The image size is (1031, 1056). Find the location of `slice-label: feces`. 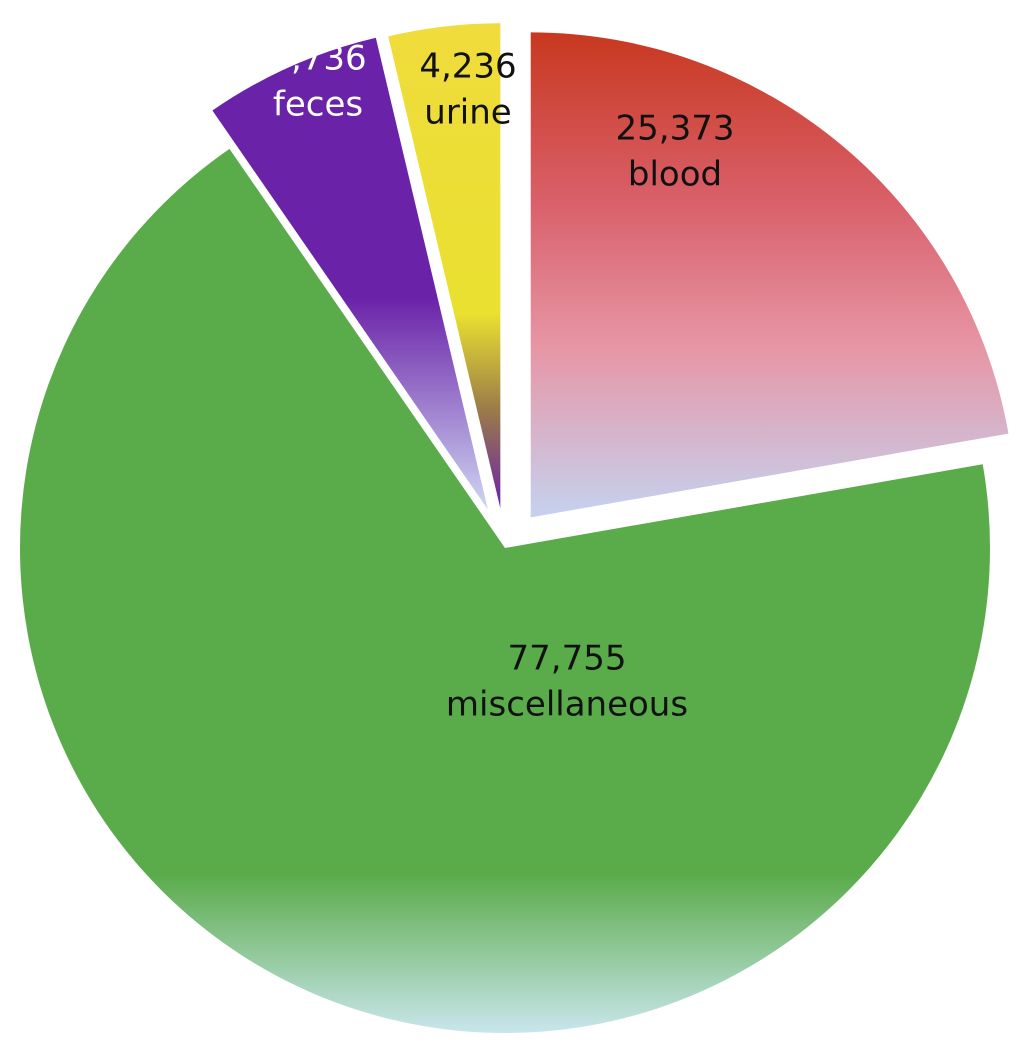

slice-label: feces is located at coordinates (318, 105).